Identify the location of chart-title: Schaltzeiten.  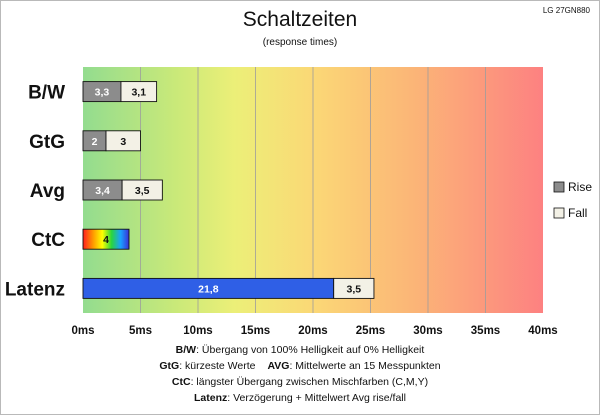
(300, 19).